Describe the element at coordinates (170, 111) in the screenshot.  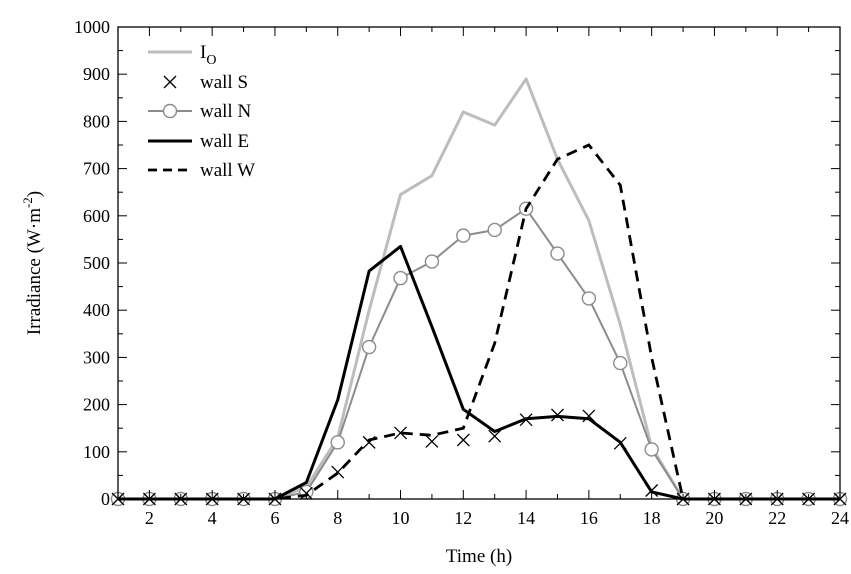
I see `legend-swatch-n-marker` at that location.